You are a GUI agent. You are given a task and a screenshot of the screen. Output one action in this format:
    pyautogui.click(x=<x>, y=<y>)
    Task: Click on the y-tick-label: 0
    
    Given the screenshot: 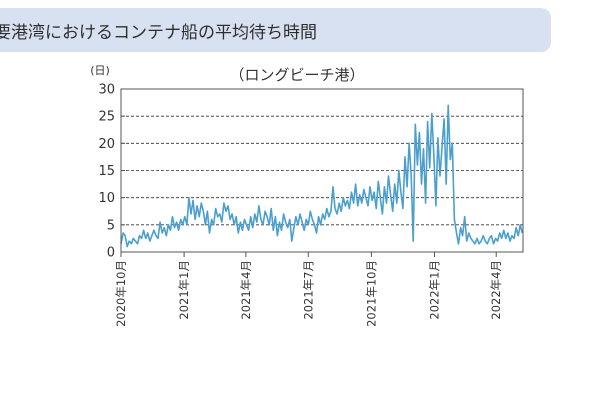 What is the action you would take?
    pyautogui.click(x=111, y=253)
    